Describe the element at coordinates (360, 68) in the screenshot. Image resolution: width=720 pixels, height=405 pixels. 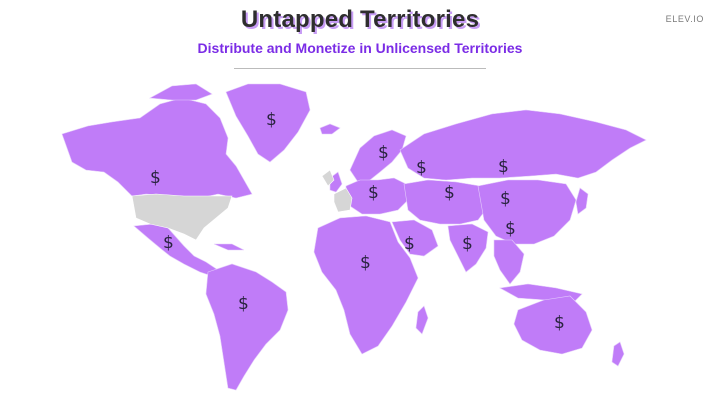
I see `title-divider` at that location.